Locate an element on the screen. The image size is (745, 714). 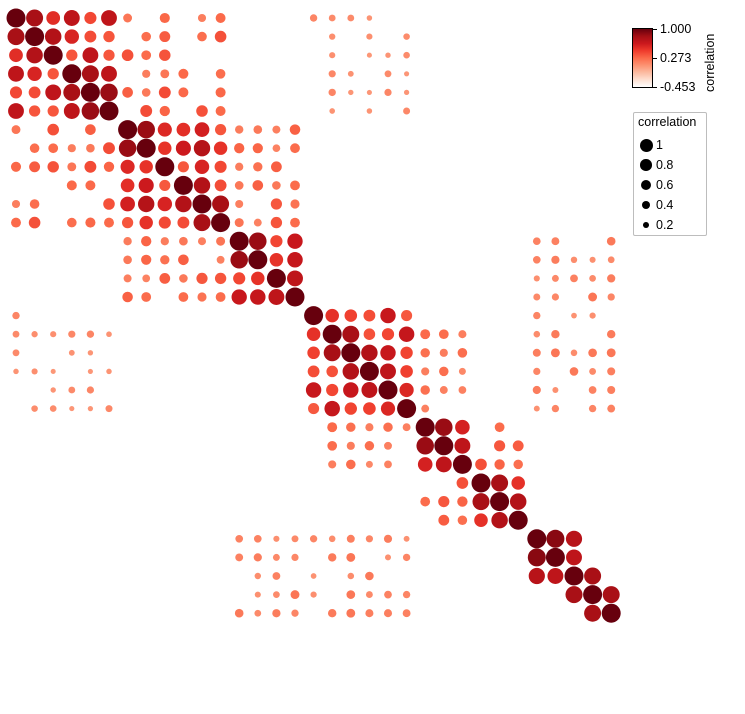
size-legend-entry: 0.8 is located at coordinates (671, 165).